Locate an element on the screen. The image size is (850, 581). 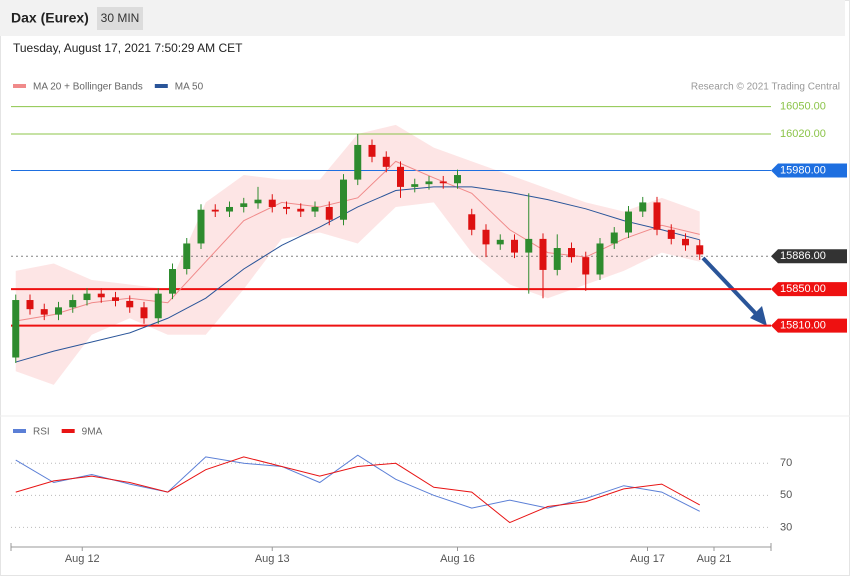
x-tick-label: Aug 17 is located at coordinates (647, 559).